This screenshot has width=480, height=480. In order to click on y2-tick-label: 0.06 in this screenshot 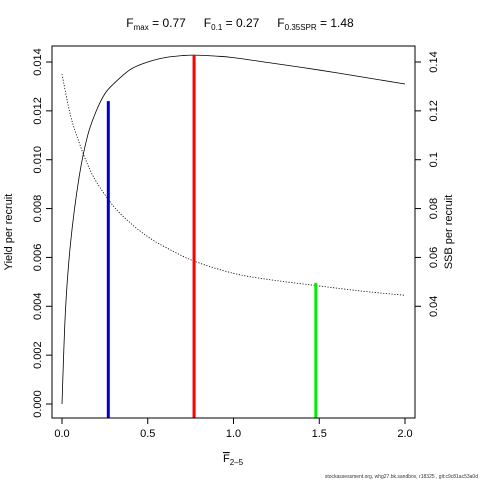, I will do `click(434, 257)`.